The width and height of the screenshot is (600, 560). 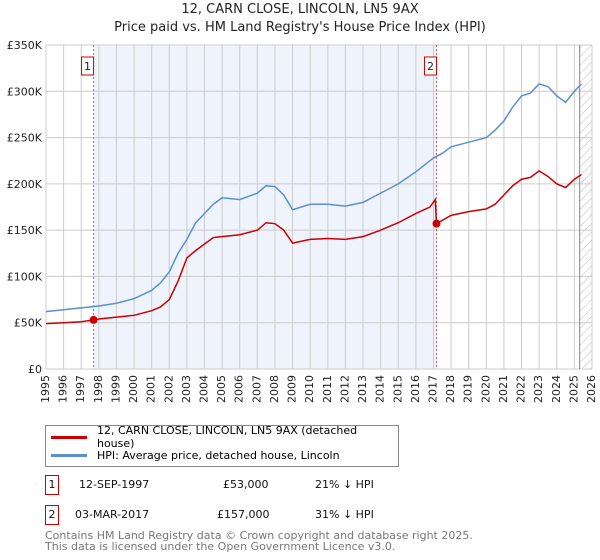 I want to click on y-tick-label: £250K, so click(x=25, y=138).